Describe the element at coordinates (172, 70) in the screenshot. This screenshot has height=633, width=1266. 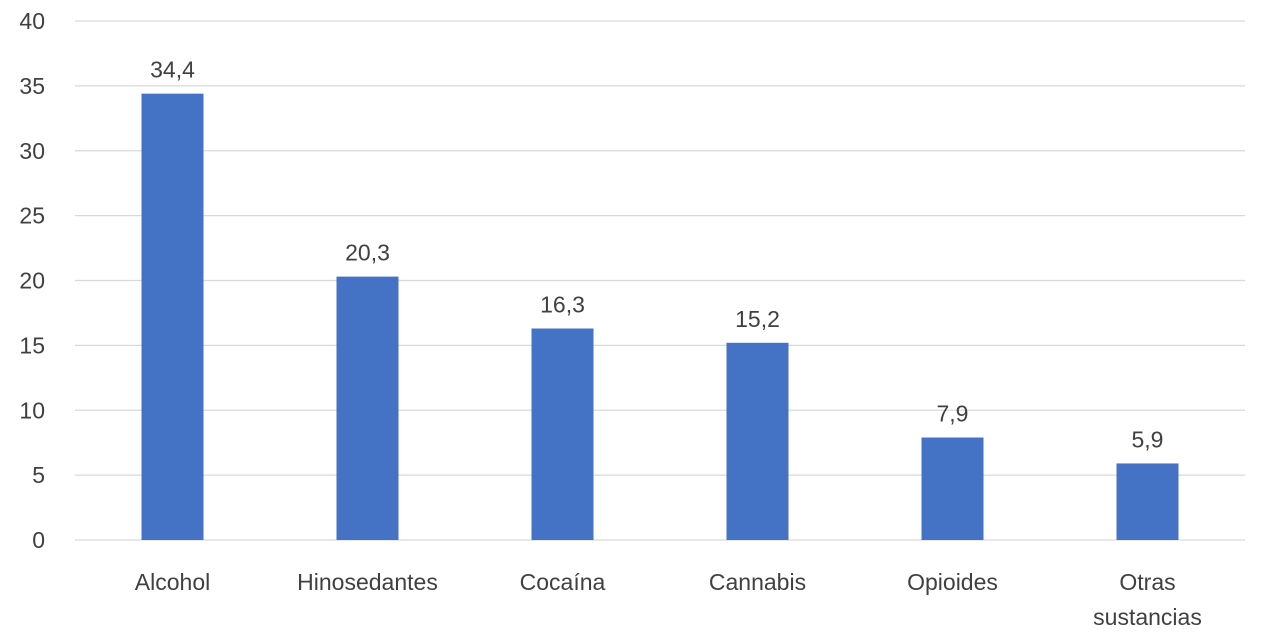
I see `data-label-0: 34,4` at that location.